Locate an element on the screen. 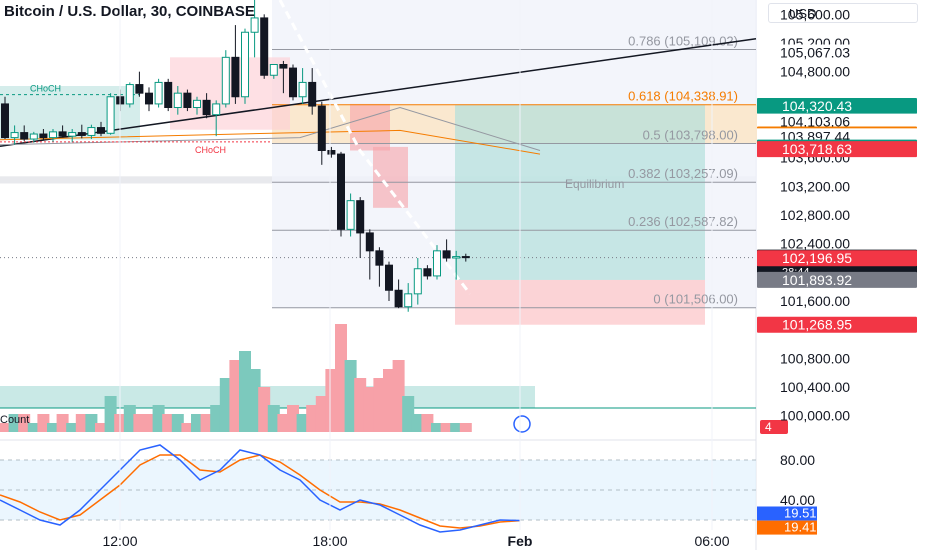 Image resolution: width=932 pixels, height=550 pixels. symbol-title: Bitcoin / U.S. Dollar, 30, COINBASE is located at coordinates (129, 11).